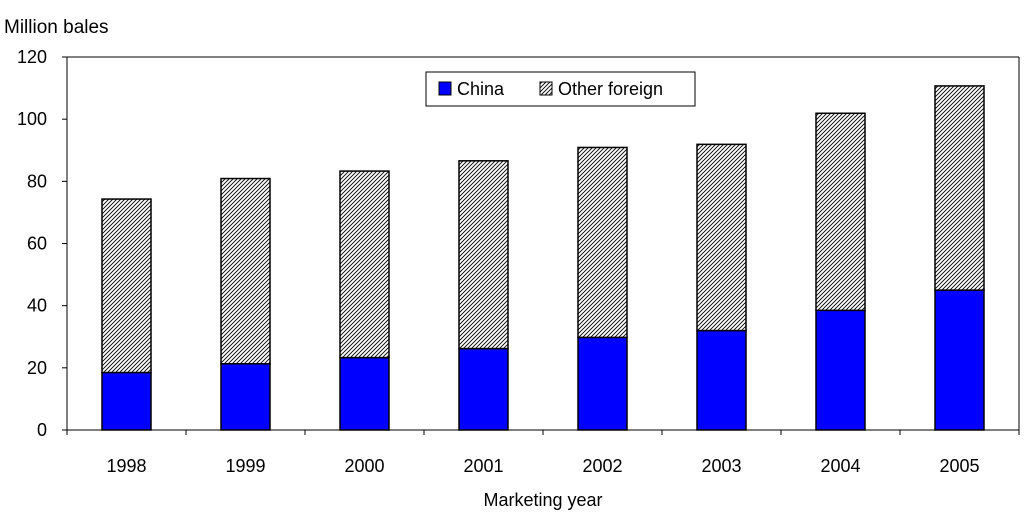 The height and width of the screenshot is (516, 1024). Describe the element at coordinates (245, 466) in the screenshot. I see `x-tick-label: 1999` at that location.